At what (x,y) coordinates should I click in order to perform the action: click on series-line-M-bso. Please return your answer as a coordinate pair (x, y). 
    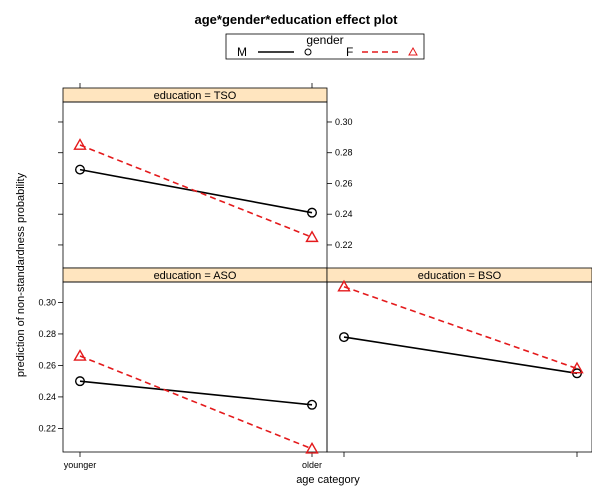
    Looking at the image, I should click on (460, 355).